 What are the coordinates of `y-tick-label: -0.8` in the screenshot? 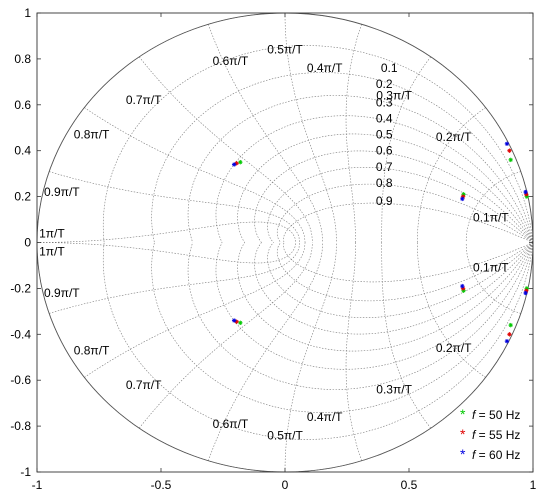 It's located at (20, 426).